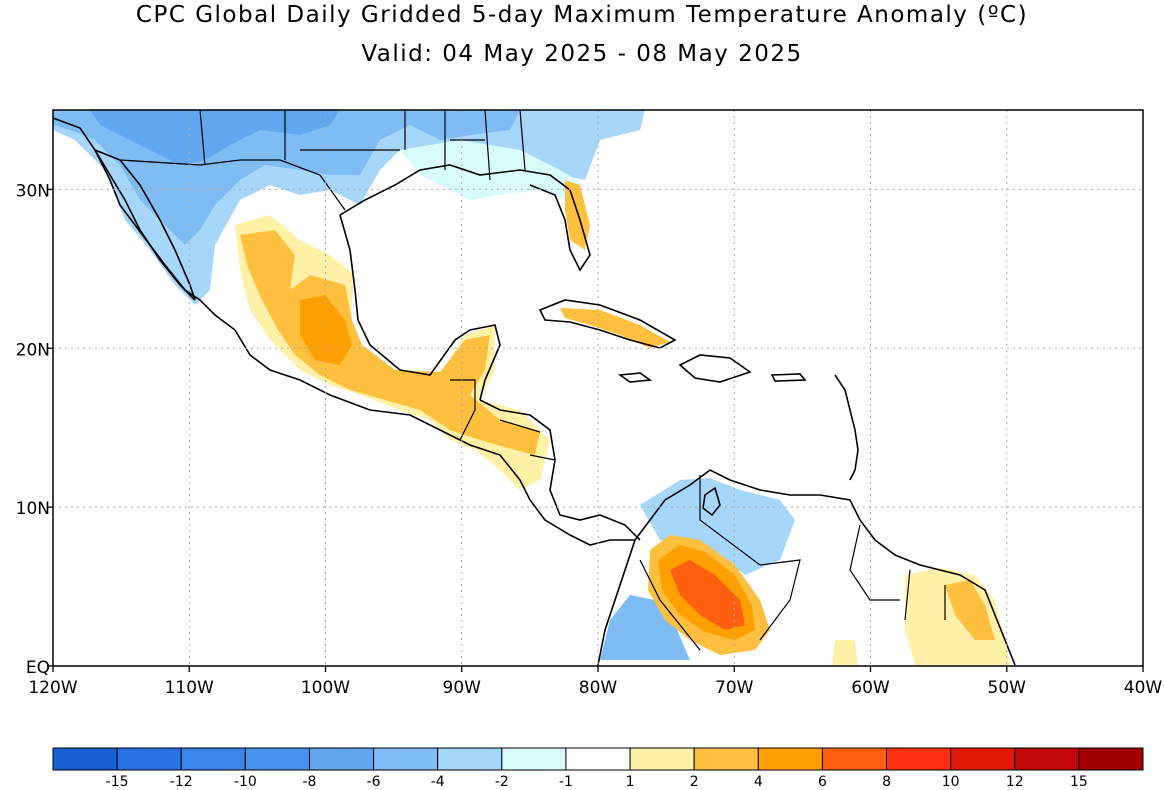 The width and height of the screenshot is (1164, 790). What do you see at coordinates (616, 602) in the screenshot?
I see `coastline-colombia-pacific` at bounding box center [616, 602].